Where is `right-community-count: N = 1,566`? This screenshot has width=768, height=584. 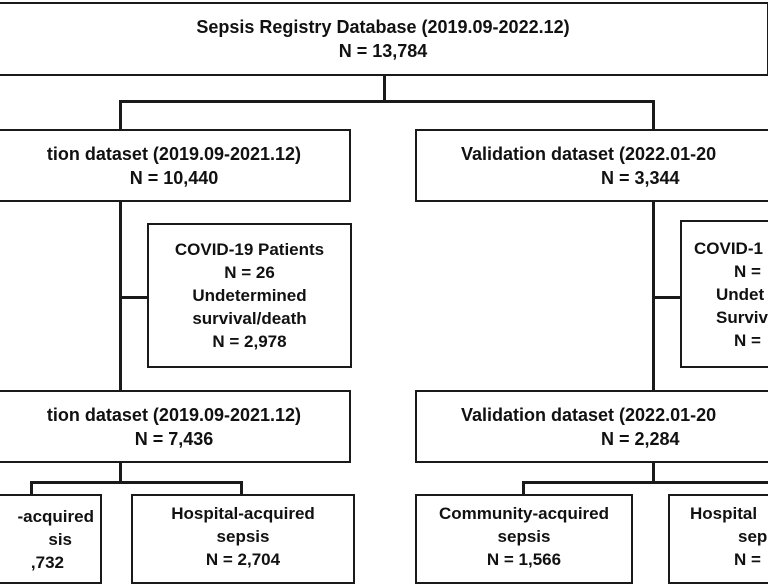
right-community-count: N = 1,566 is located at coordinates (524, 559).